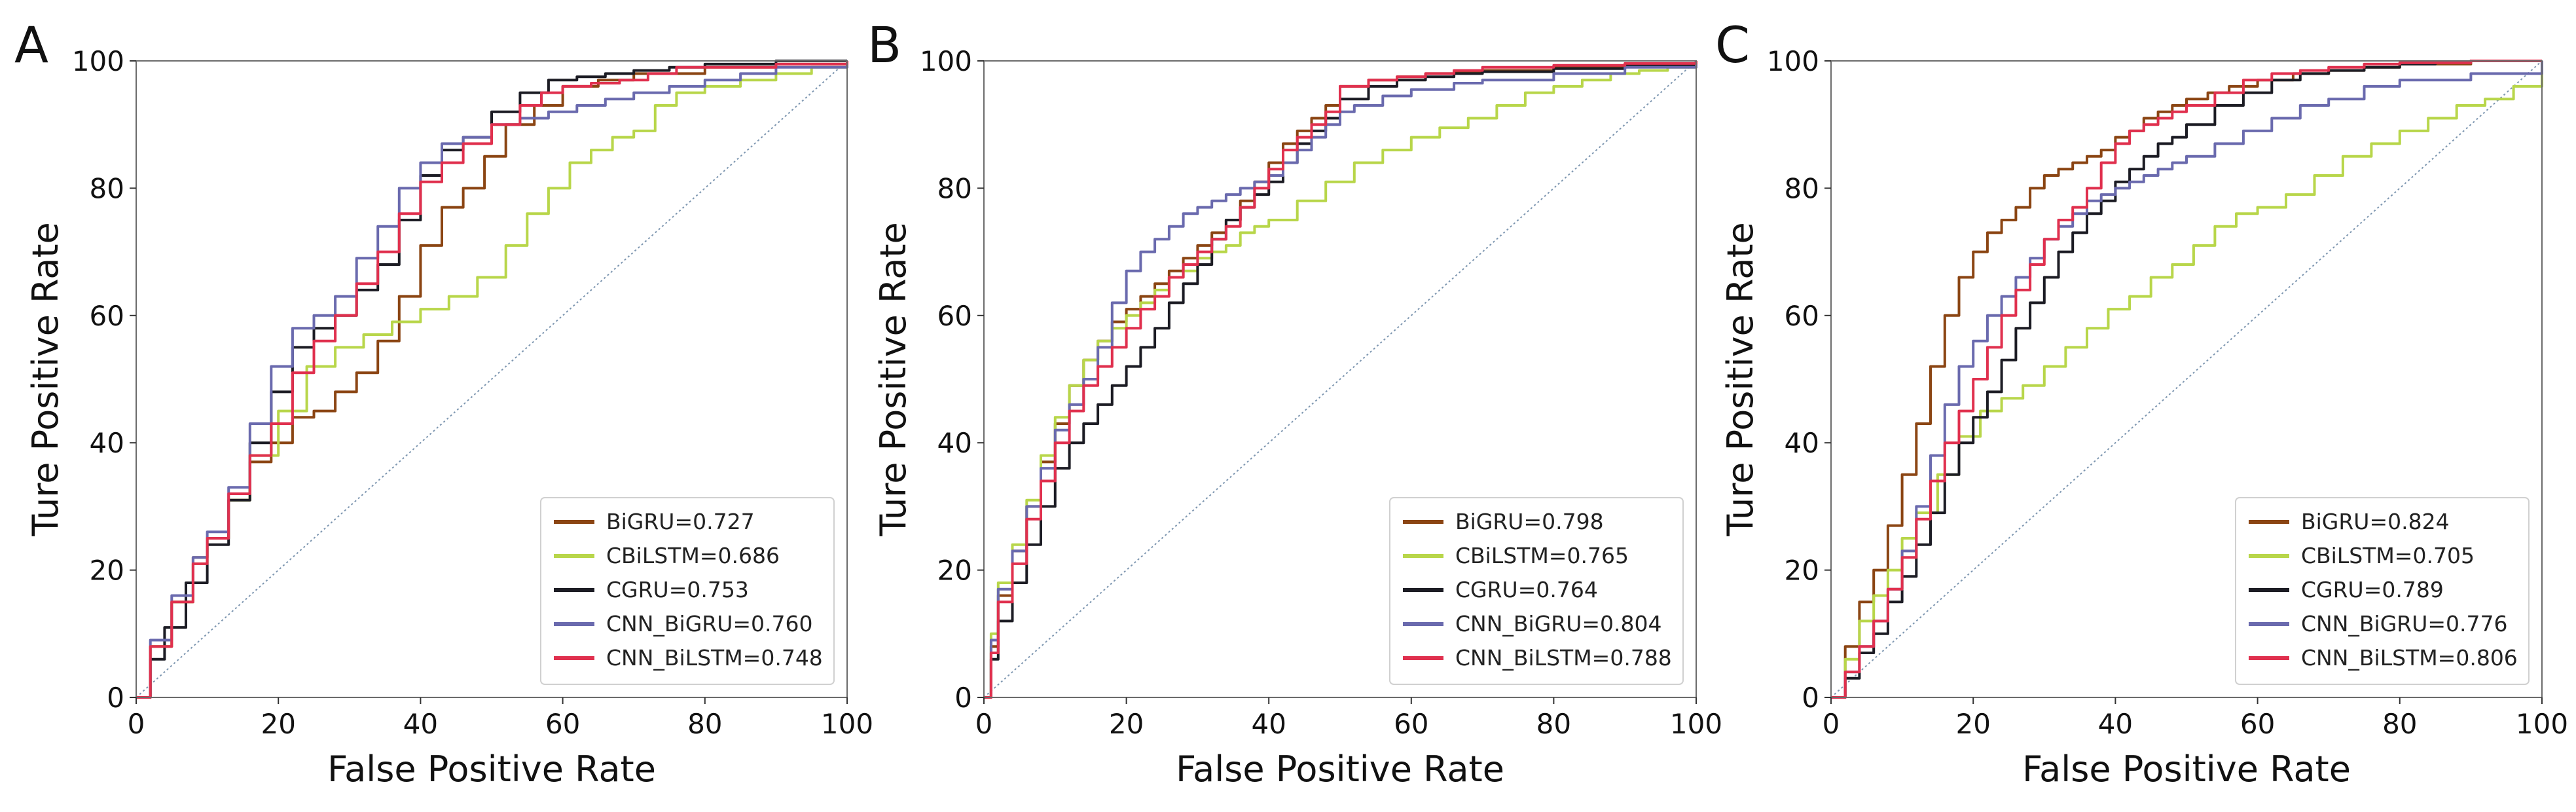 This screenshot has width=2576, height=812. Describe the element at coordinates (2375, 521) in the screenshot. I see `legend-entry: BiGRU=0.824` at that location.